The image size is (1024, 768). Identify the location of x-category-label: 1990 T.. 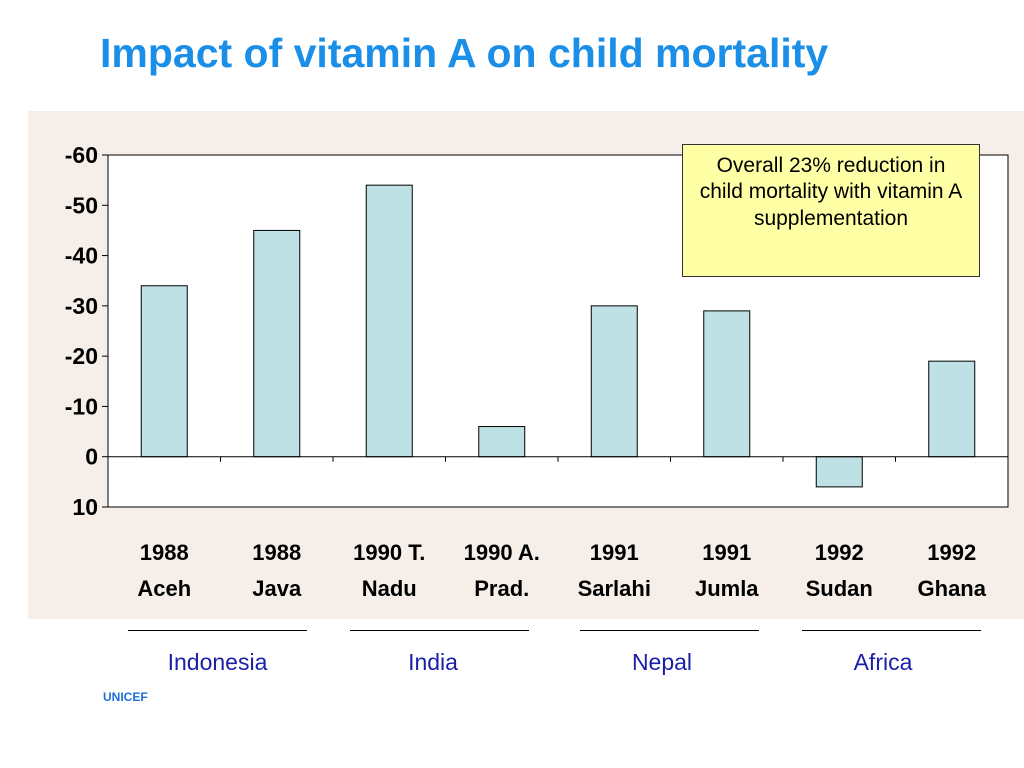
(389, 552).